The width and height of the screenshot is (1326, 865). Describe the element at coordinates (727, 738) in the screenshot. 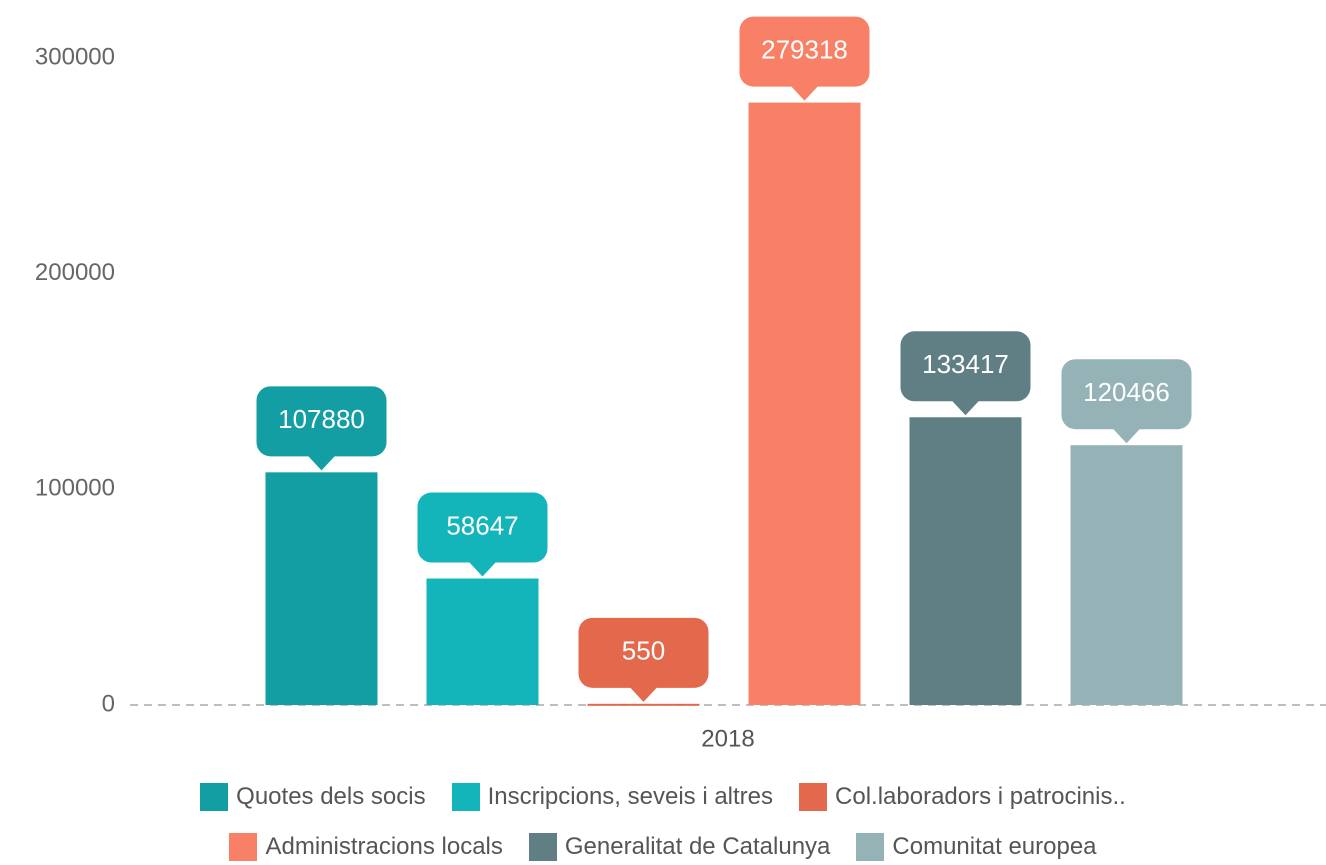

I see `x-tick-label: 2018` at that location.